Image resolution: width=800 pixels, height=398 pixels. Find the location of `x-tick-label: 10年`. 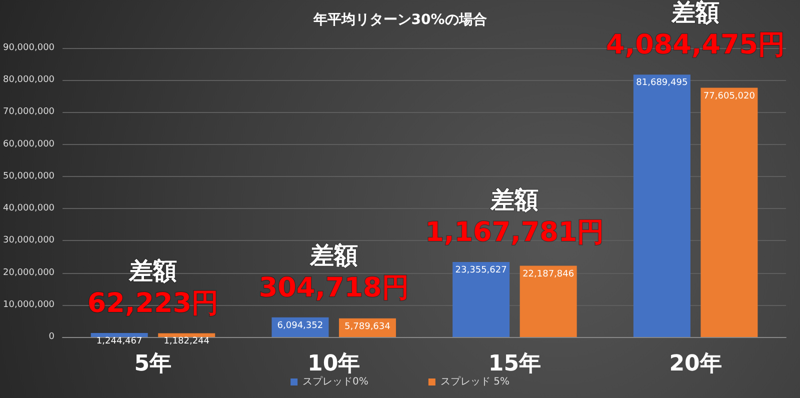

x-tick-label: 10年 is located at coordinates (334, 364).